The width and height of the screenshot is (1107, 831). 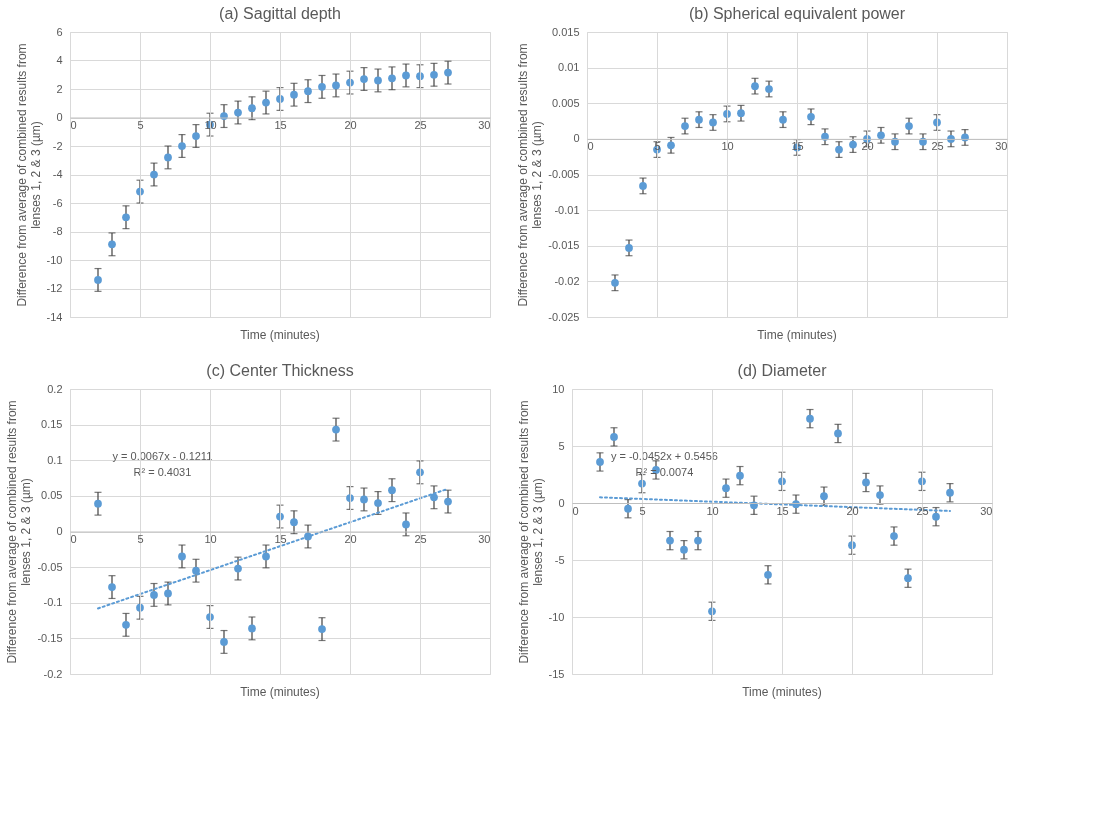 I want to click on y-tick-label: -6, so click(x=57, y=202).